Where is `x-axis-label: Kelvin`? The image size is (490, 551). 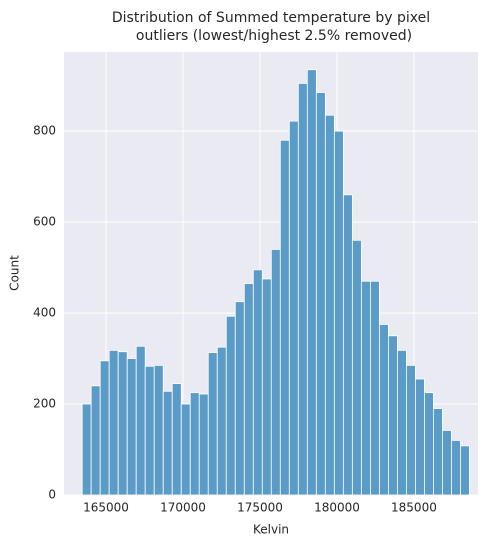
x-axis-label: Kelvin is located at coordinates (271, 530).